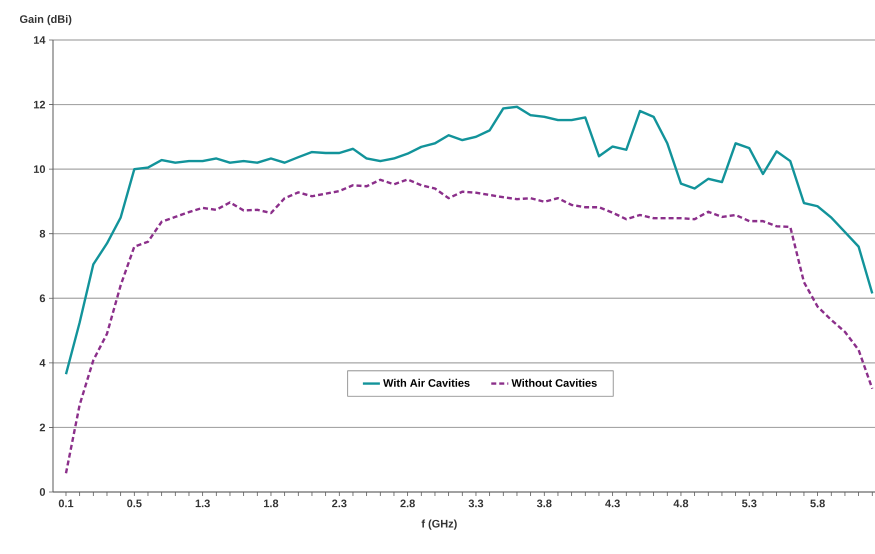 The width and height of the screenshot is (875, 554). I want to click on x-axis-title: f (GHz), so click(439, 525).